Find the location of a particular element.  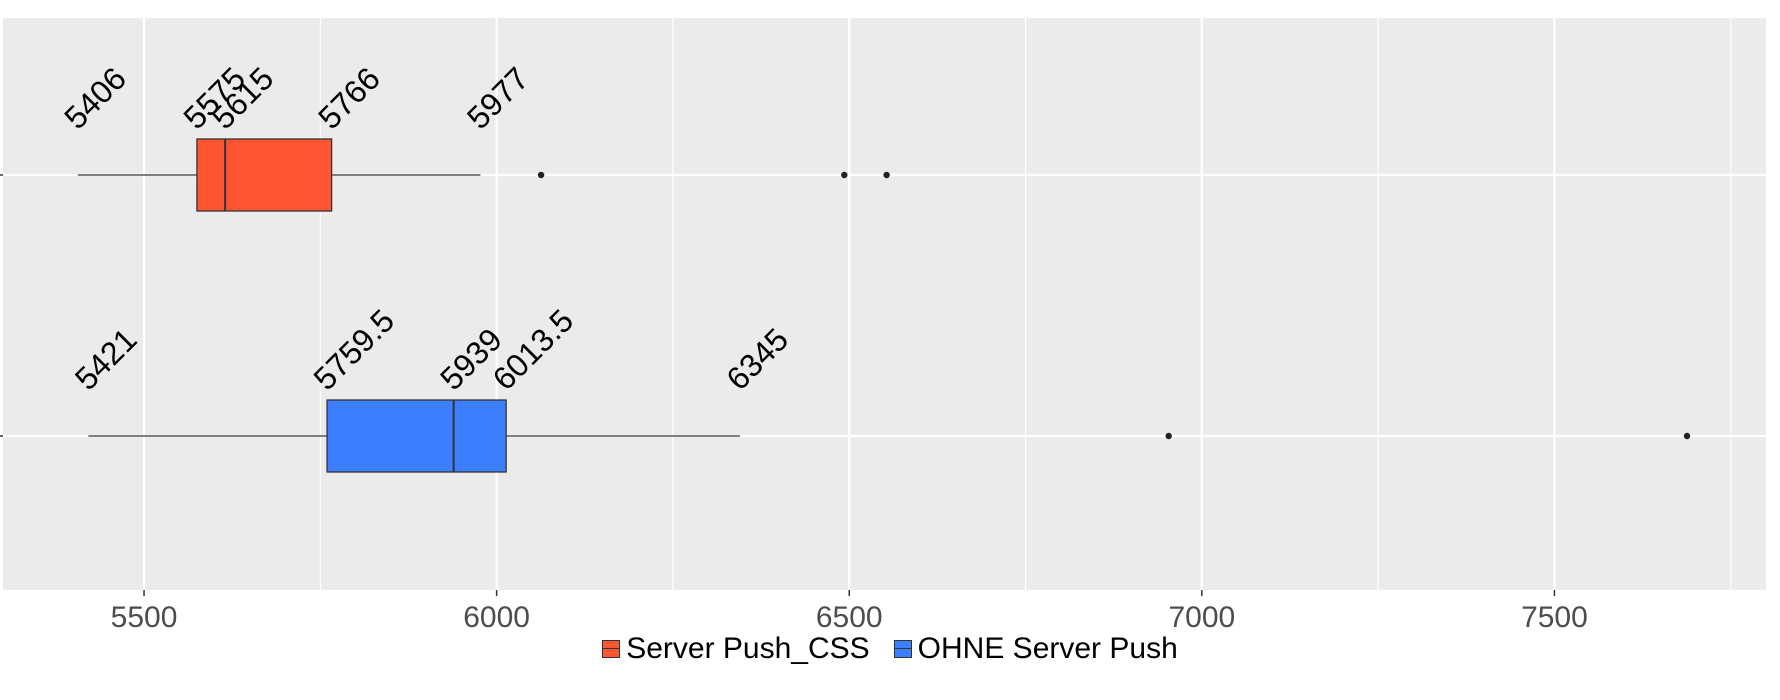

legend-key-ohne-server-push is located at coordinates (902, 649).